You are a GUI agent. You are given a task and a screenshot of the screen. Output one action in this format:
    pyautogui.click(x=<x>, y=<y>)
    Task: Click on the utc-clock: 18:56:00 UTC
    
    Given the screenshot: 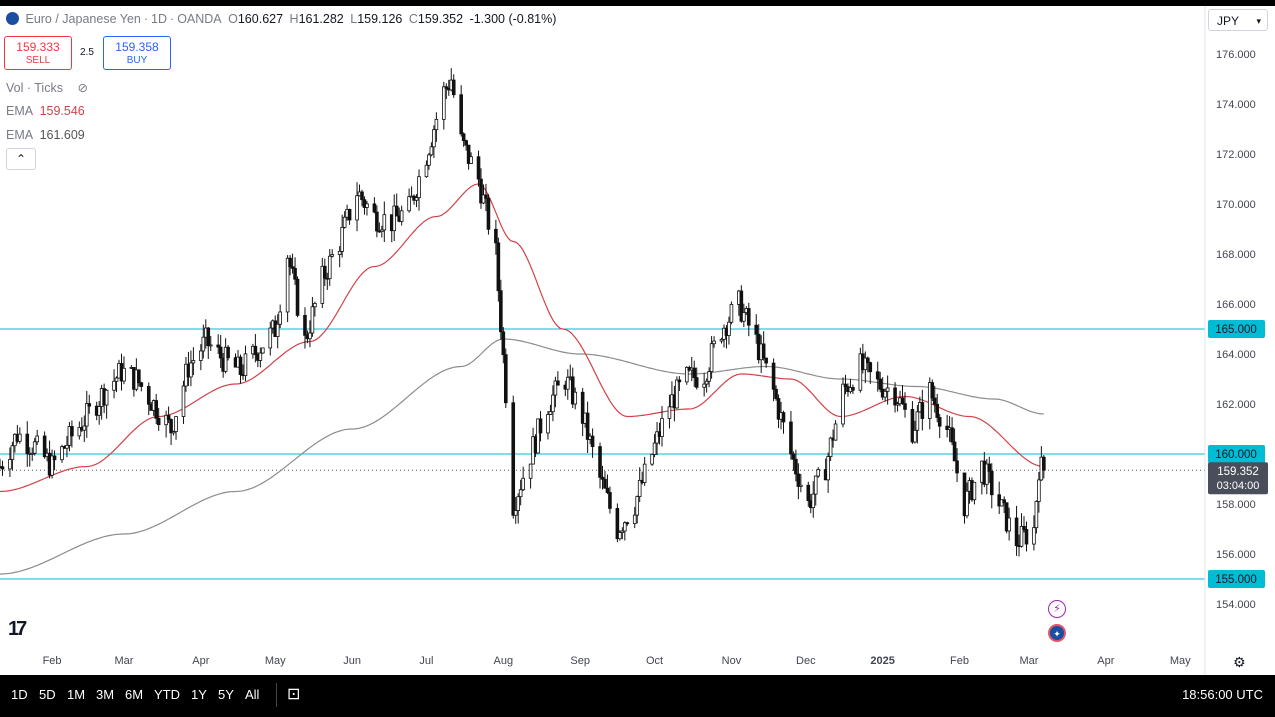 What is the action you would take?
    pyautogui.click(x=1222, y=694)
    